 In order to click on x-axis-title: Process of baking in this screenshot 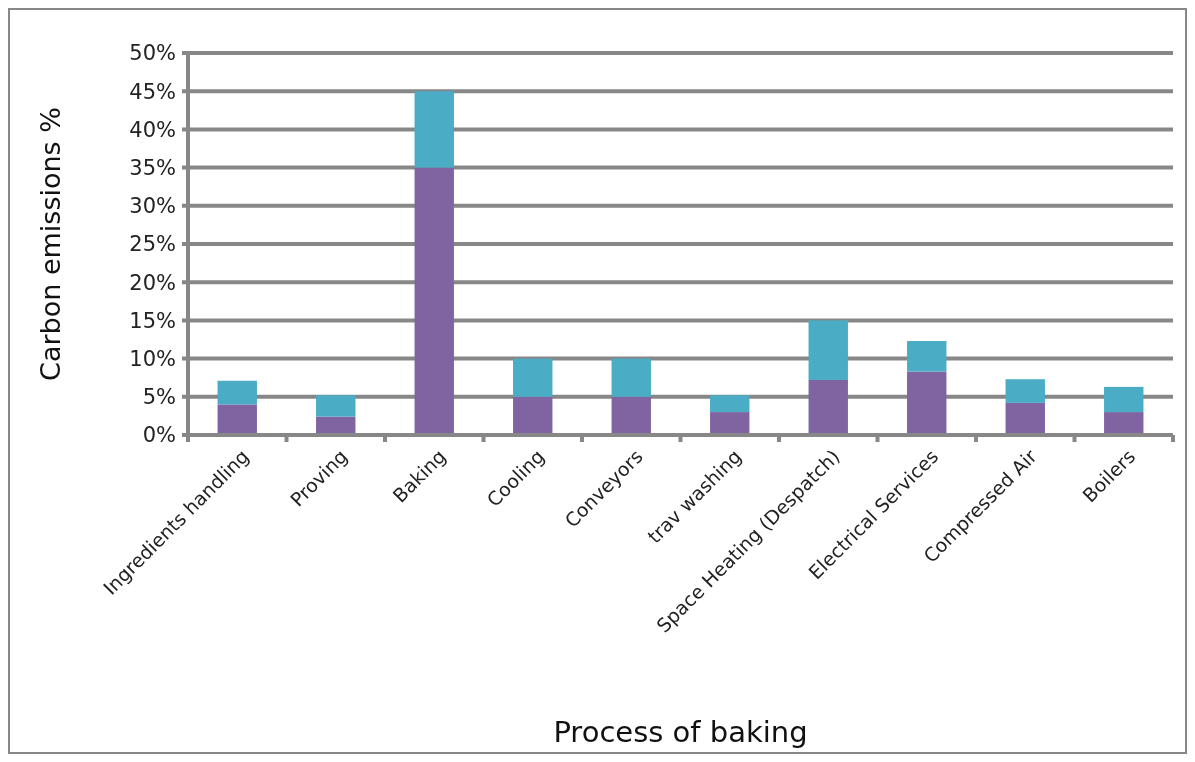, I will do `click(680, 732)`.